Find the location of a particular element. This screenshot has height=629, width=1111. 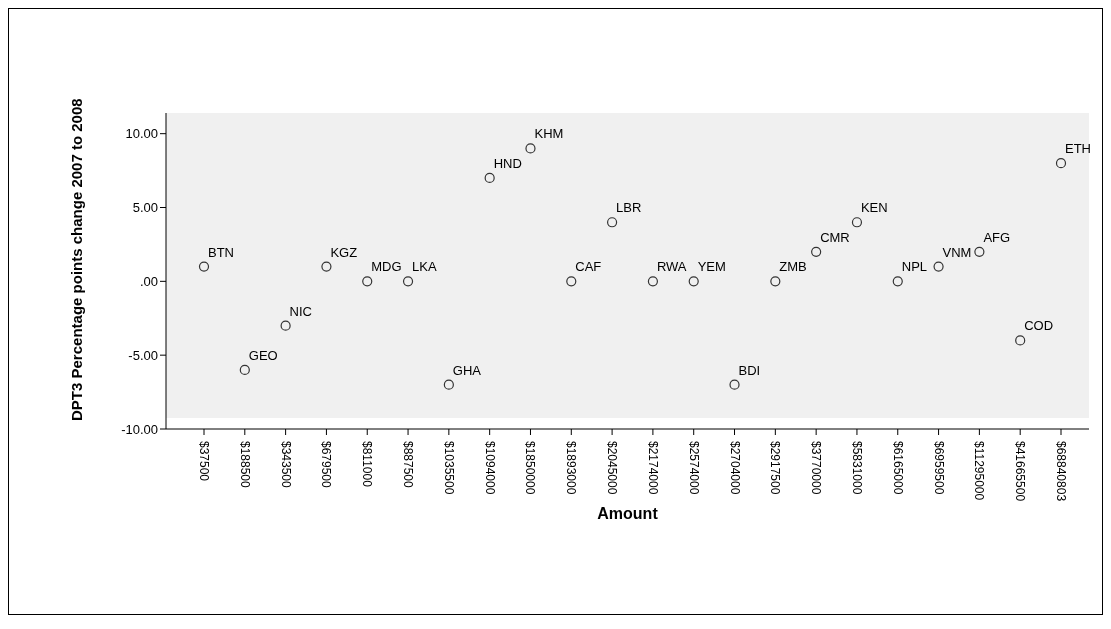

annotation: LKA is located at coordinates (424, 267).